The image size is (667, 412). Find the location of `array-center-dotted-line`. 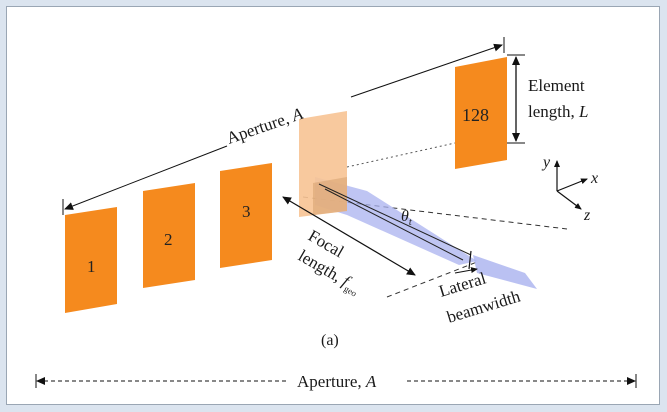

array-center-dotted-line is located at coordinates (401, 155).